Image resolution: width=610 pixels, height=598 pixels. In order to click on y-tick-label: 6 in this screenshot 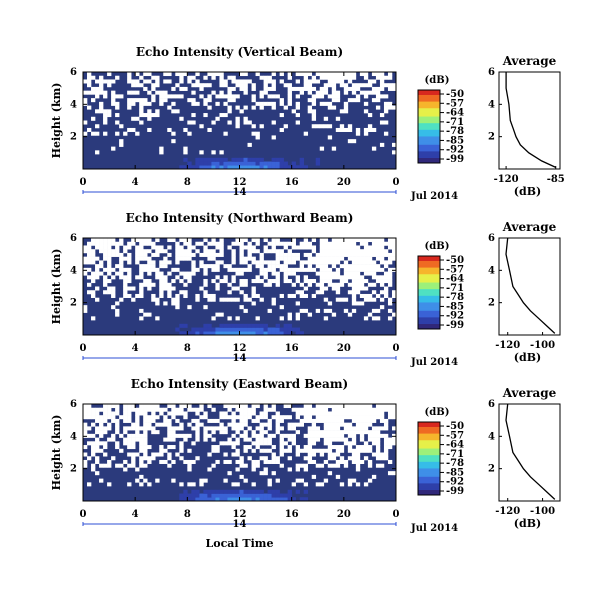, I will do `click(73, 238)`.